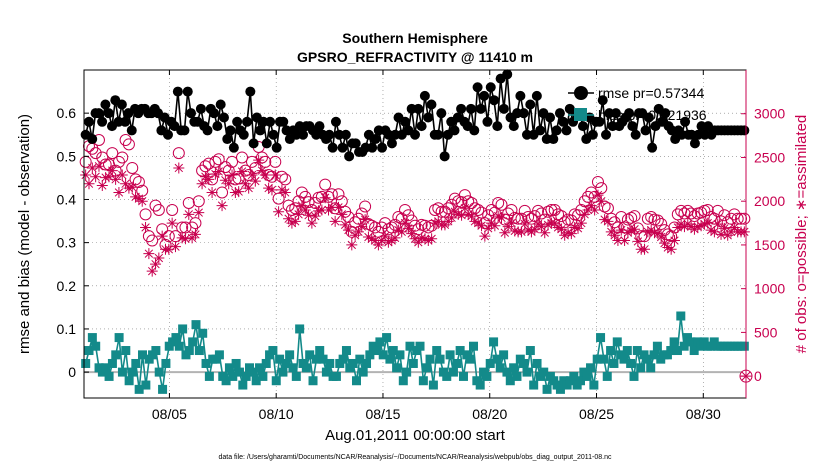 The height and width of the screenshot is (470, 830). What do you see at coordinates (769, 114) in the screenshot?
I see `y-tick-label-right: 3000` at bounding box center [769, 114].